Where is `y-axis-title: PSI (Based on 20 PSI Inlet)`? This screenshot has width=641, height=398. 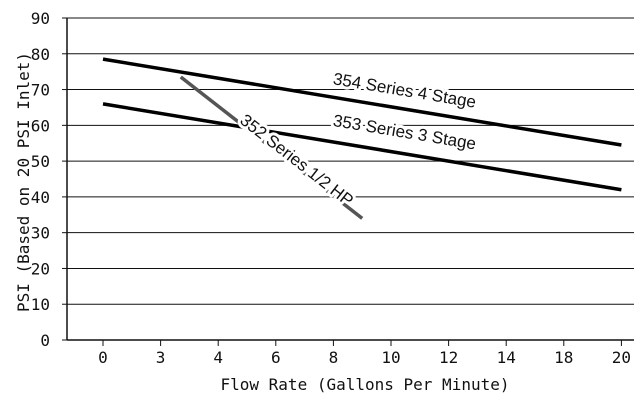 y-axis-title: PSI (Based on 20 PSI Inlet) is located at coordinates (23, 182).